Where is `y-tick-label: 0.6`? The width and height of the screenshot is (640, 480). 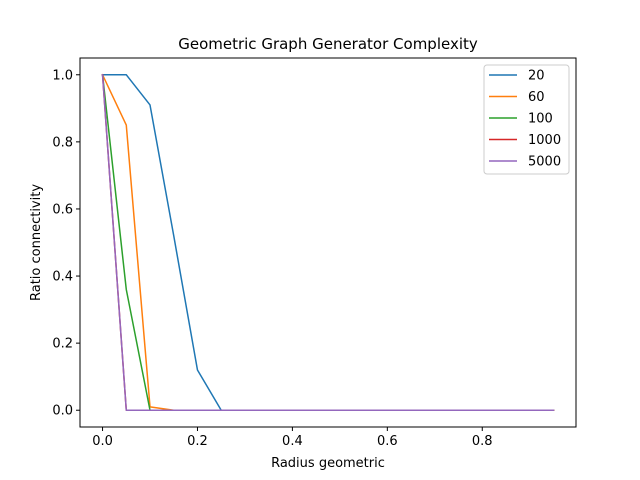 y-tick-label: 0.6 is located at coordinates (62, 209).